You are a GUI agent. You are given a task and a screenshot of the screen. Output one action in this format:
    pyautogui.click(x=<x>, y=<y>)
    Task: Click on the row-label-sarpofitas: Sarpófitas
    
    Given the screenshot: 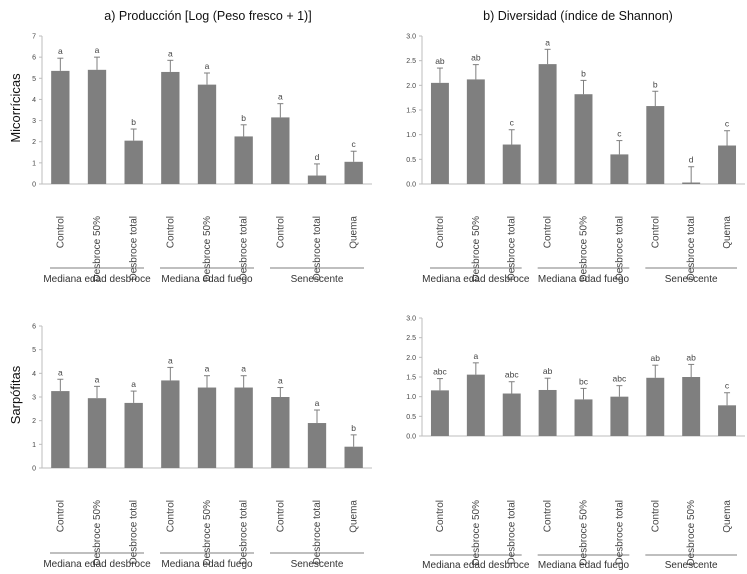 What is the action you would take?
    pyautogui.click(x=15, y=394)
    